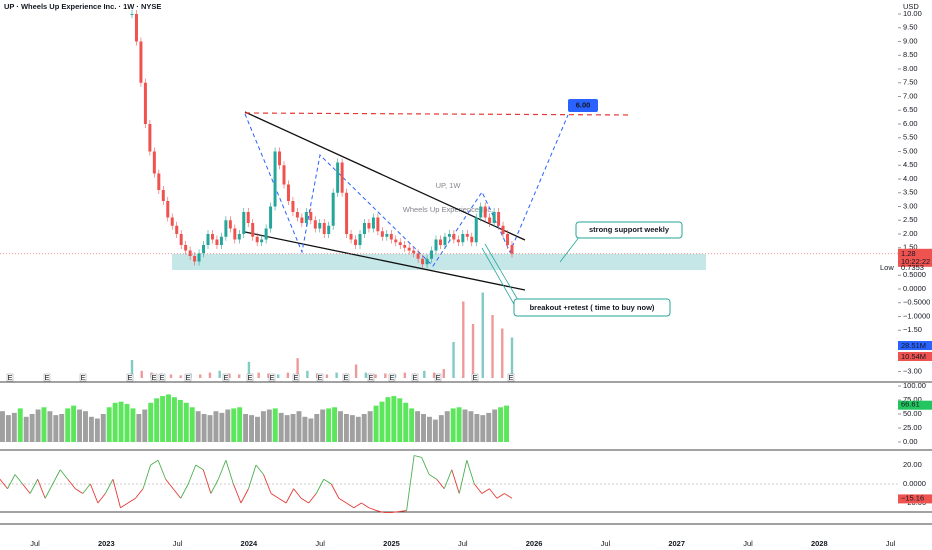  I want to click on y-tick-label: 9.00, so click(910, 40).